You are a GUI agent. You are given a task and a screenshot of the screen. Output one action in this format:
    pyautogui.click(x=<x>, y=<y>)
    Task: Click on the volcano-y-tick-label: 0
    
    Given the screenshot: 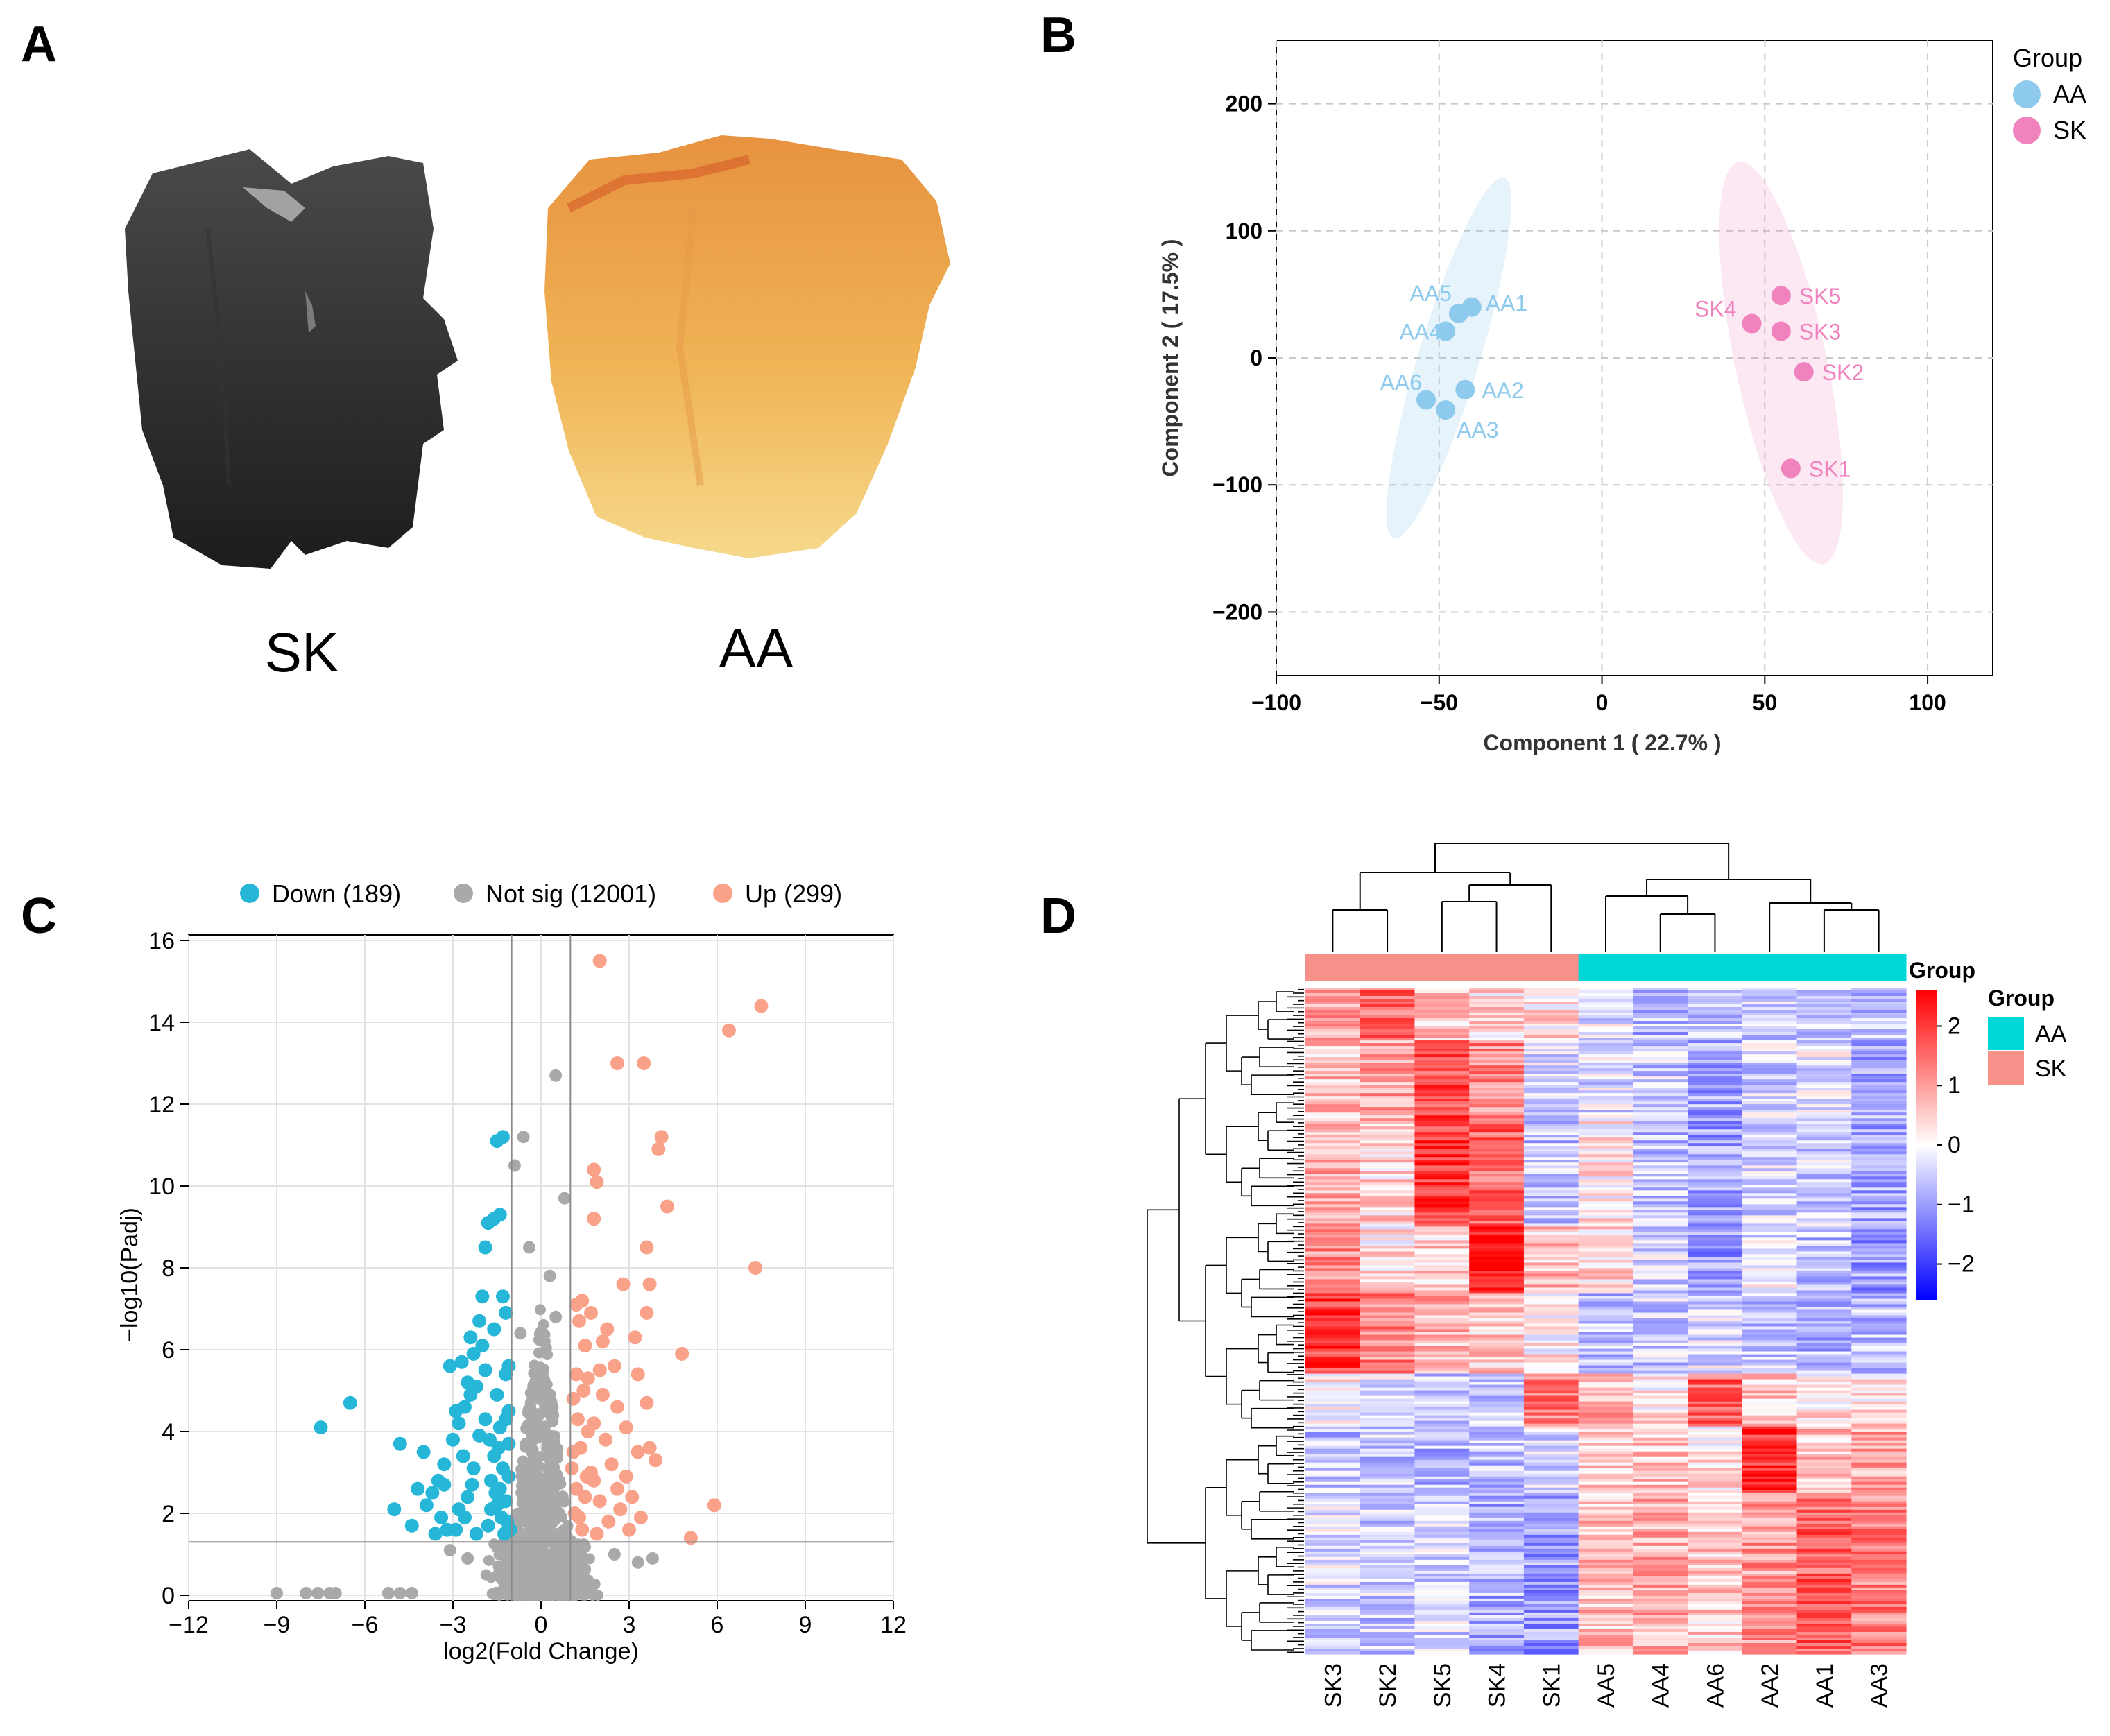 What is the action you would take?
    pyautogui.click(x=168, y=1596)
    